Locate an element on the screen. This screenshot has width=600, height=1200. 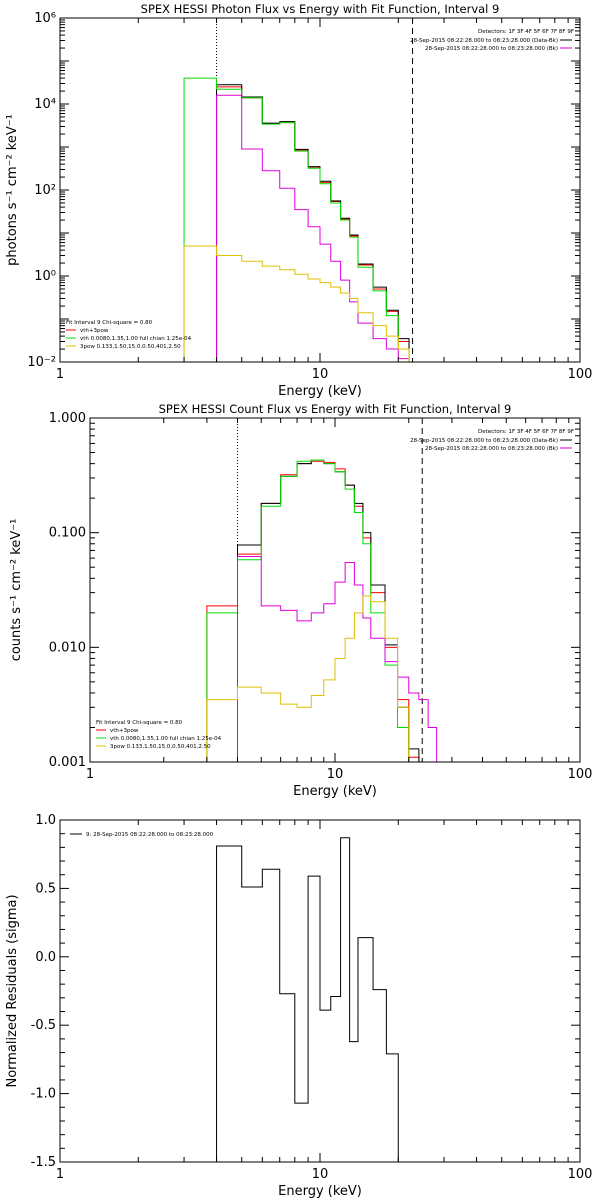
y-tick-label: 10⁶ is located at coordinates (45, 18).